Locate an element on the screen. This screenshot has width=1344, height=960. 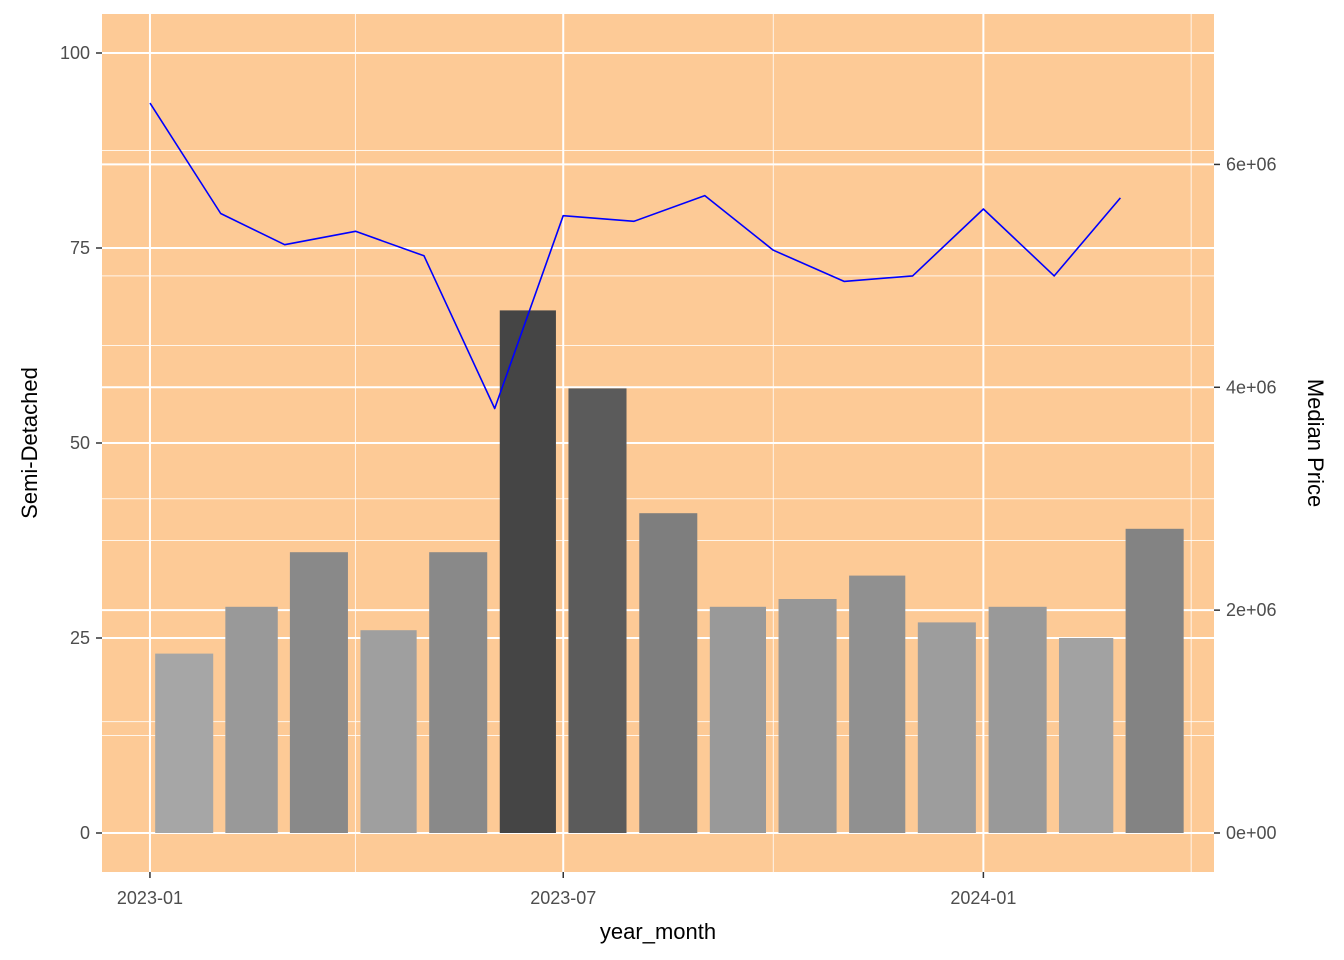
y-axis-right: 0e+00 2e+06 4e+06 6e+06 is located at coordinates (1245, 498).